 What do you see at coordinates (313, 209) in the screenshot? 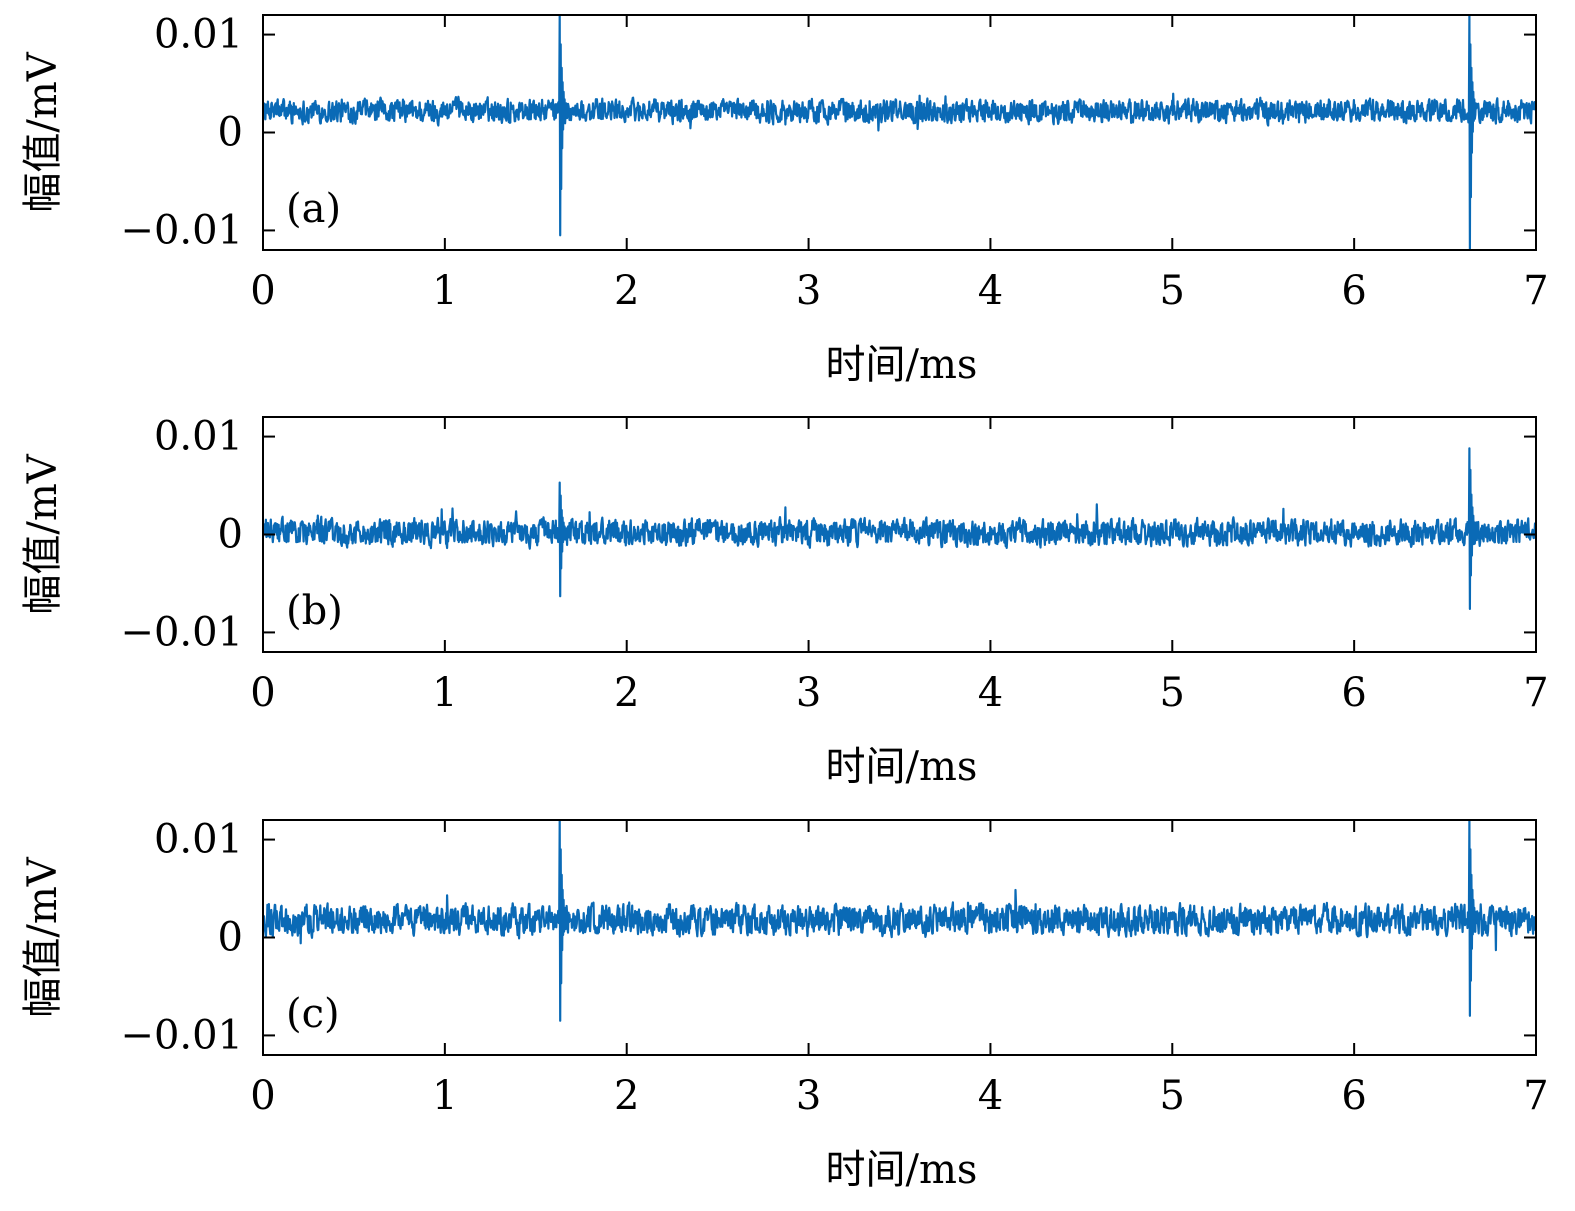
I see `panel-label: (a)` at bounding box center [313, 209].